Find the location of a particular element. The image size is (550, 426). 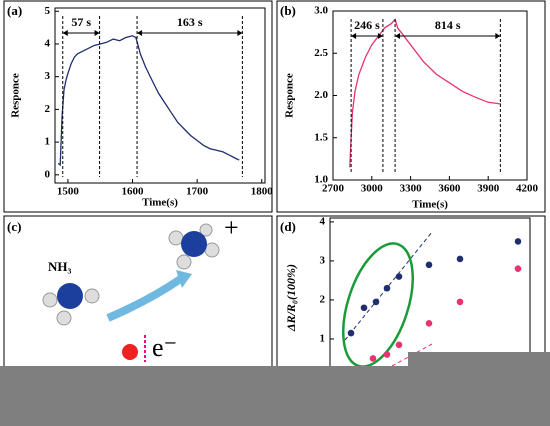

x-tick-label: 1800 is located at coordinates (262, 192).